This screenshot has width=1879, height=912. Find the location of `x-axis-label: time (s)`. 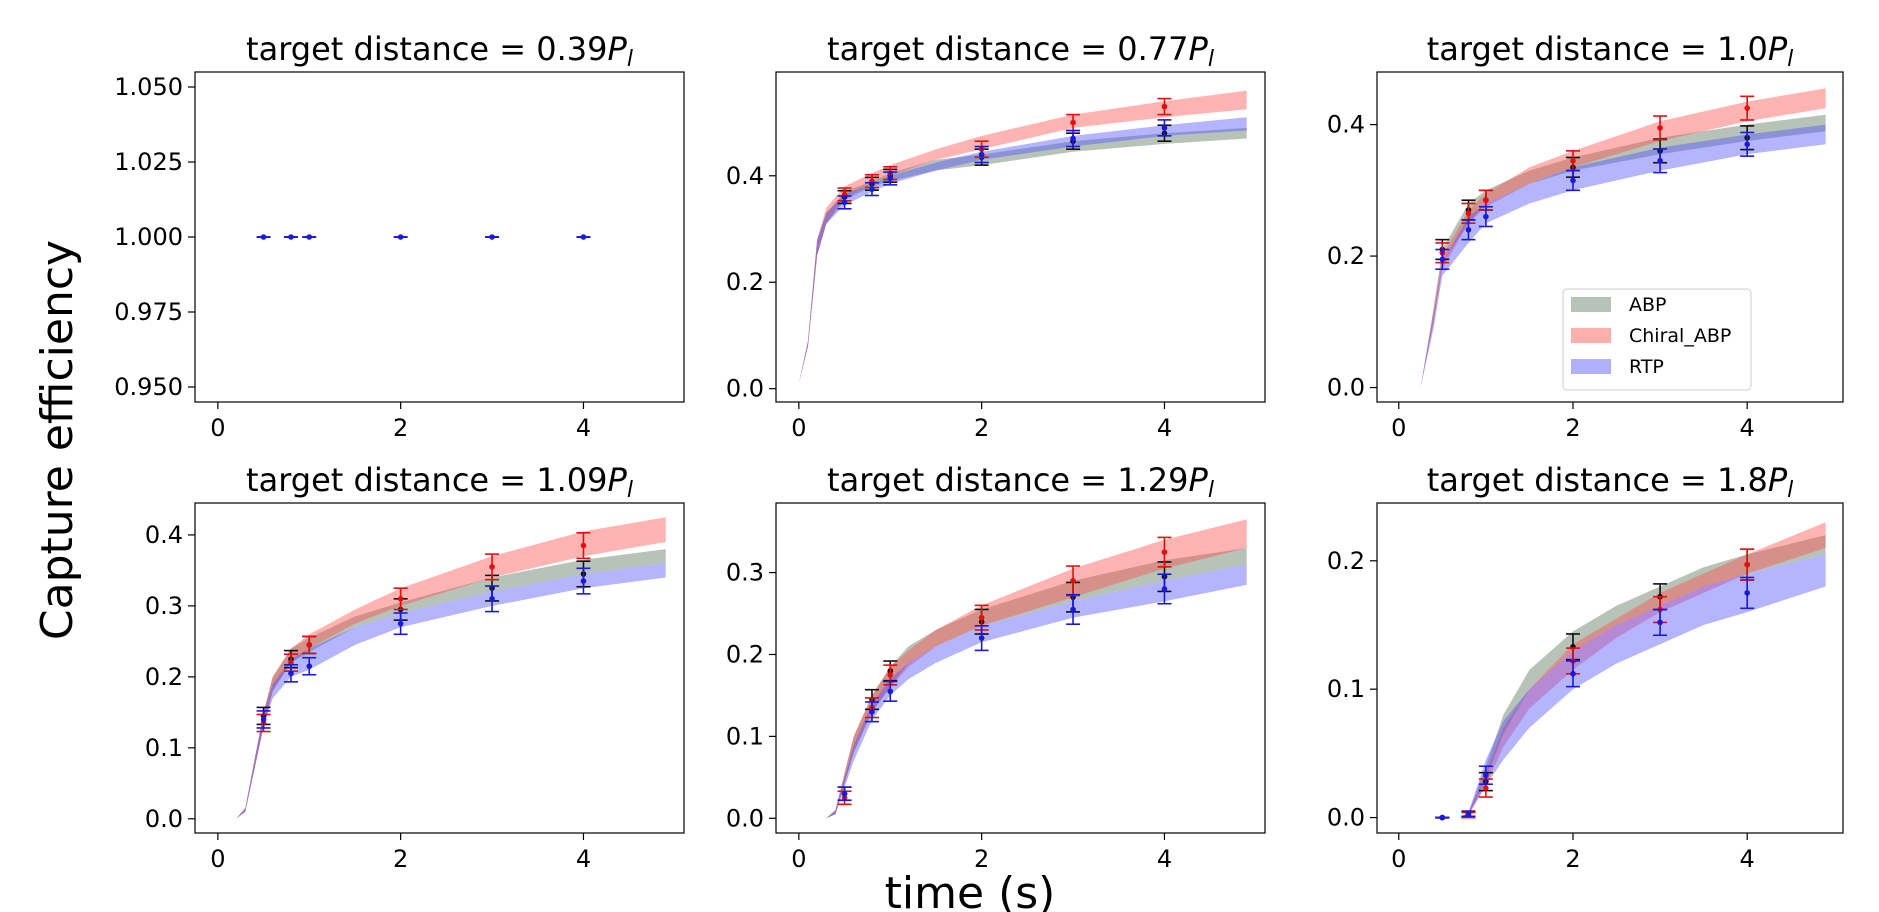

x-axis-label: time (s) is located at coordinates (970, 890).